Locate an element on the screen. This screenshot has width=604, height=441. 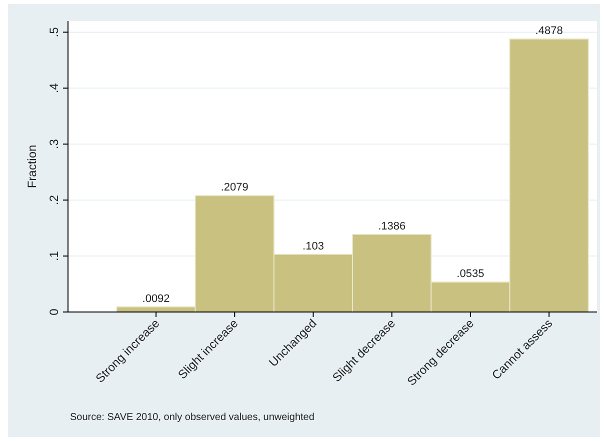
data-label: .0535 is located at coordinates (470, 274).